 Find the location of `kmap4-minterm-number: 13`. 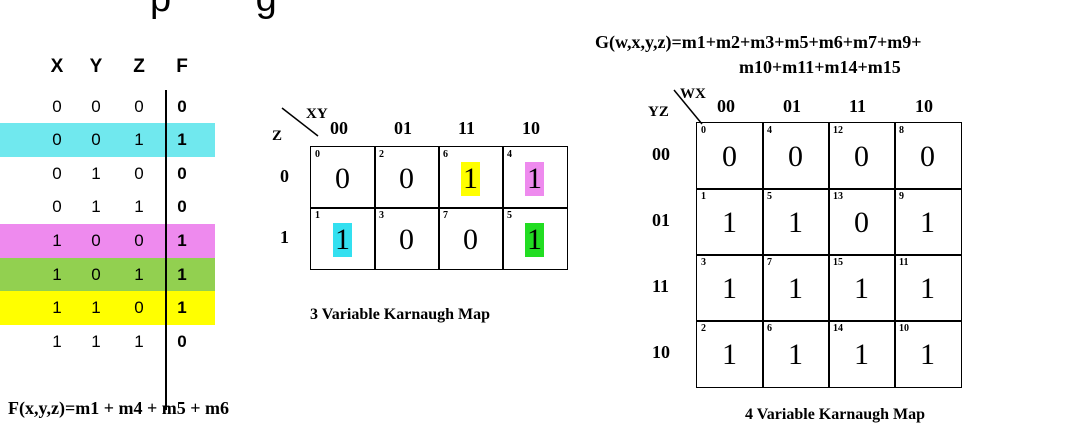

kmap4-minterm-number: 13 is located at coordinates (838, 196).